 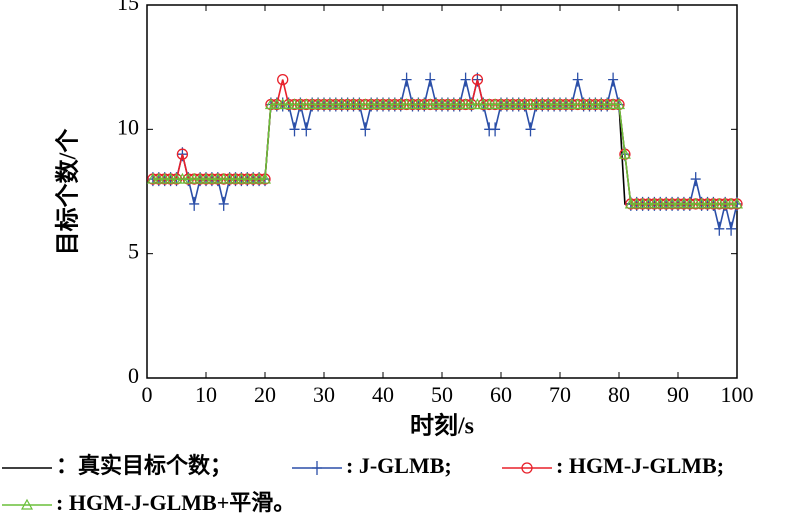 What do you see at coordinates (175, 502) in the screenshot?
I see `legend-label: : HGM-J-GLMB+平滑。` at bounding box center [175, 502].